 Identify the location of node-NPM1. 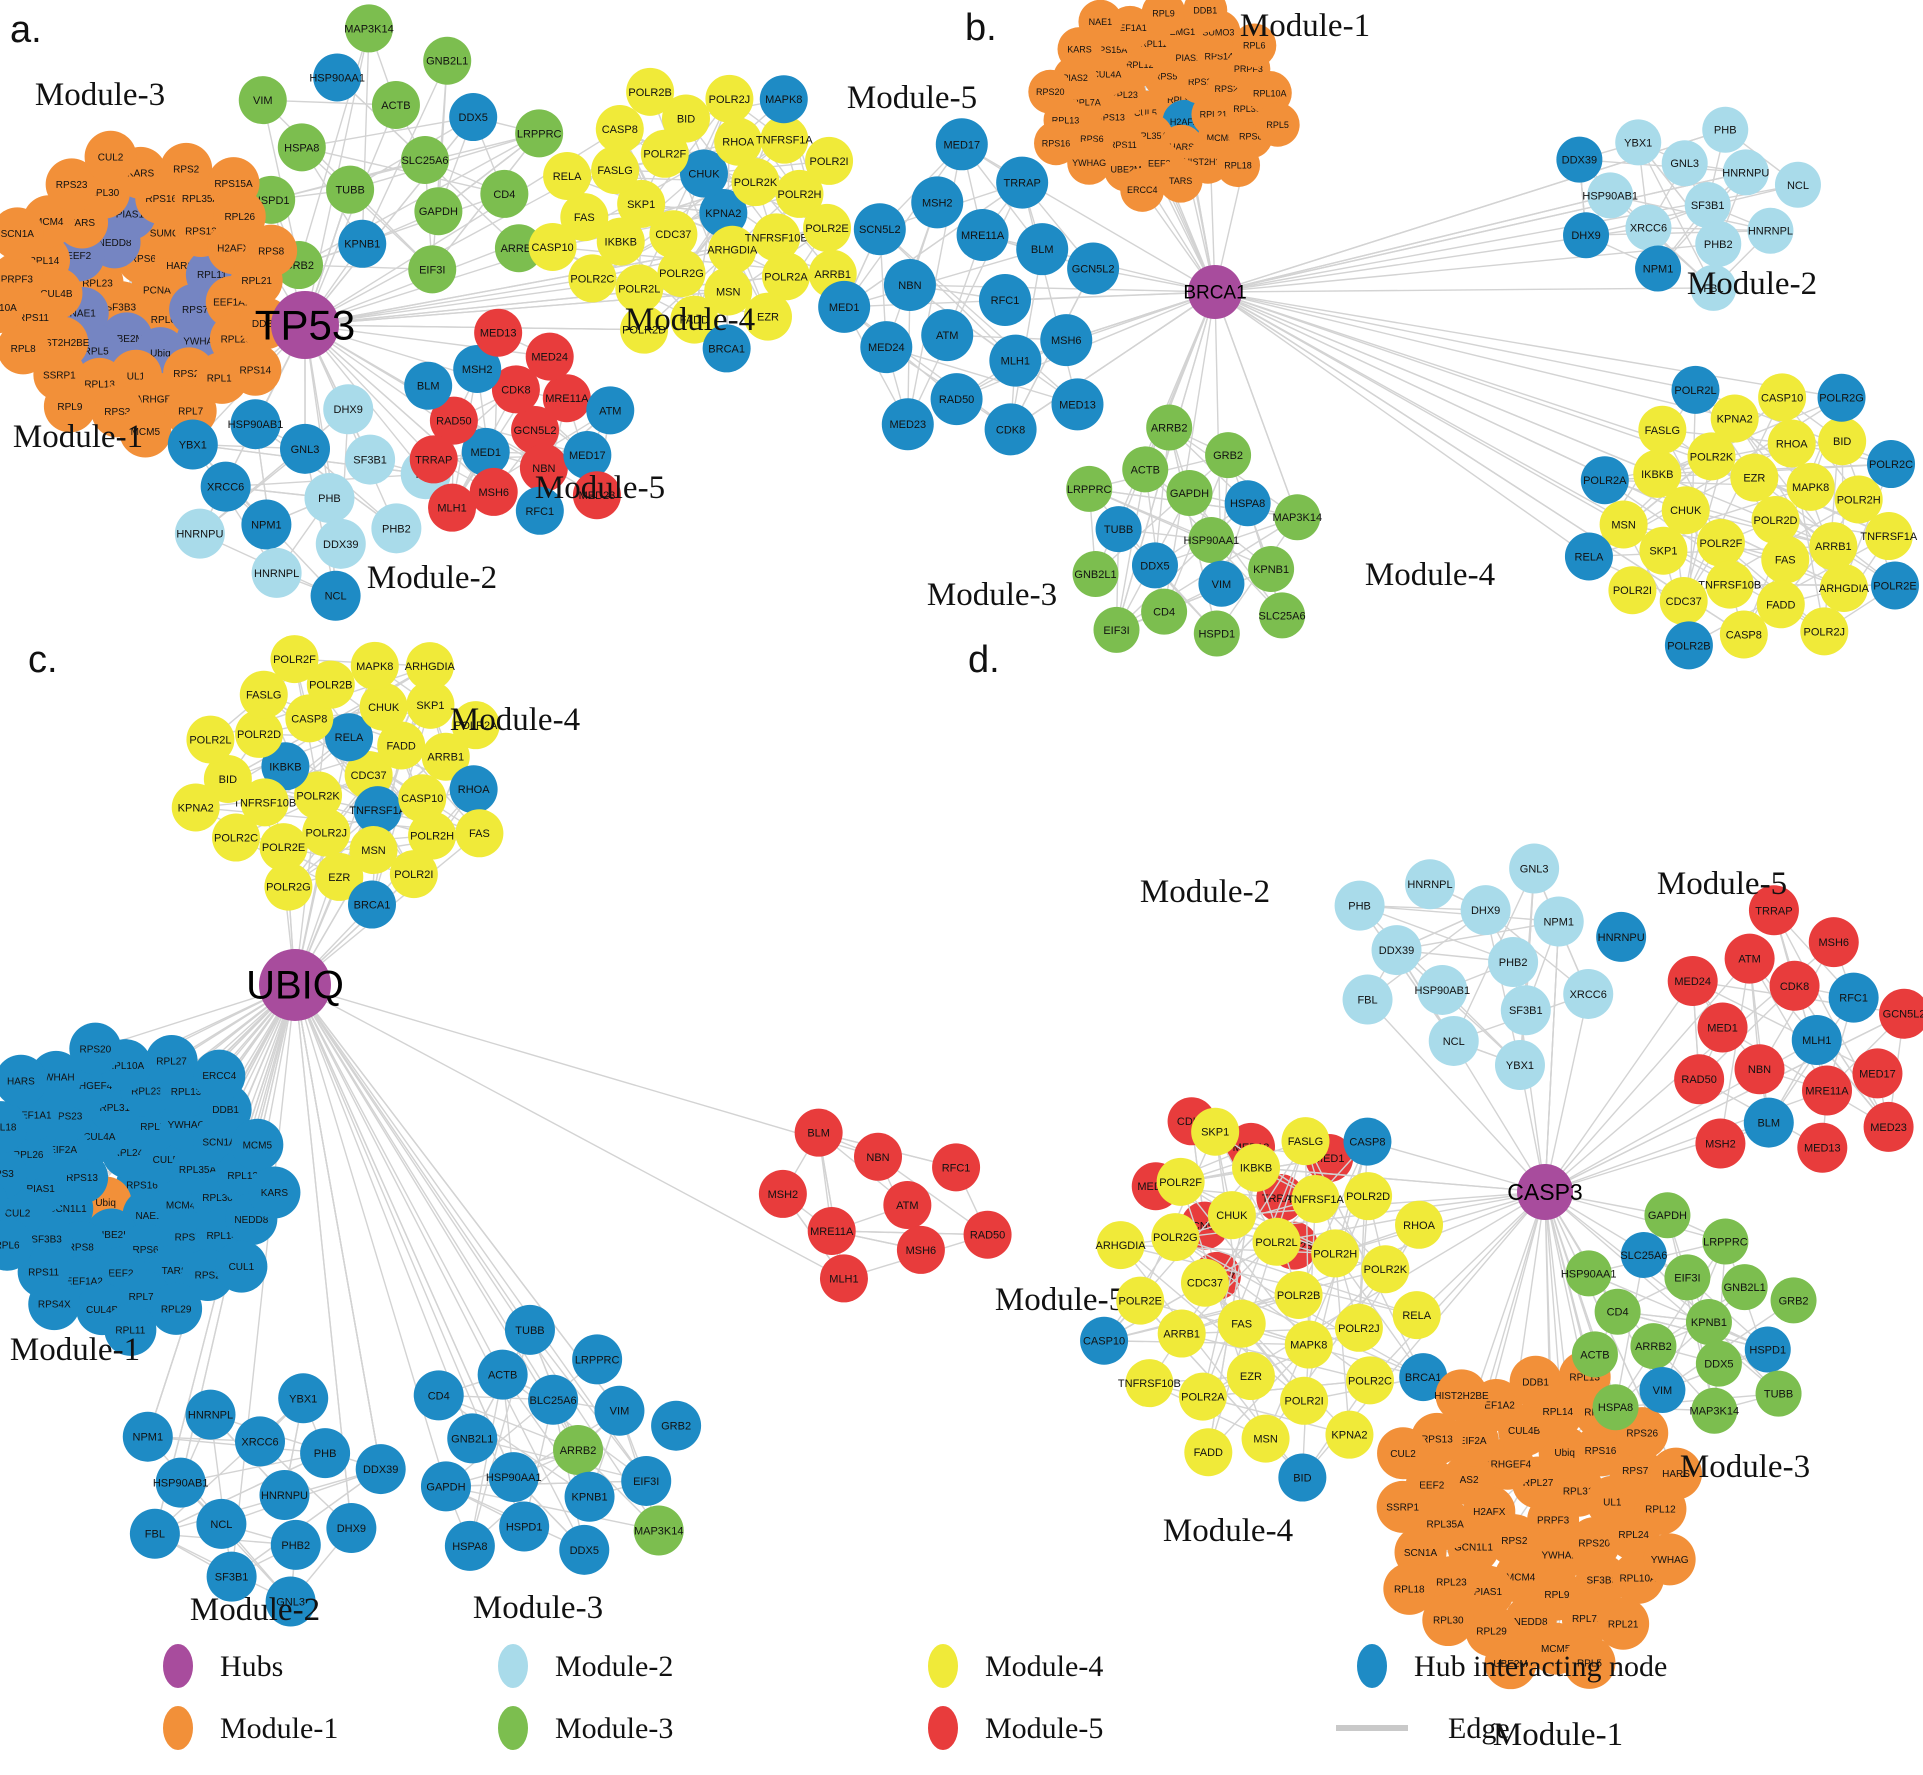
(1558, 921).